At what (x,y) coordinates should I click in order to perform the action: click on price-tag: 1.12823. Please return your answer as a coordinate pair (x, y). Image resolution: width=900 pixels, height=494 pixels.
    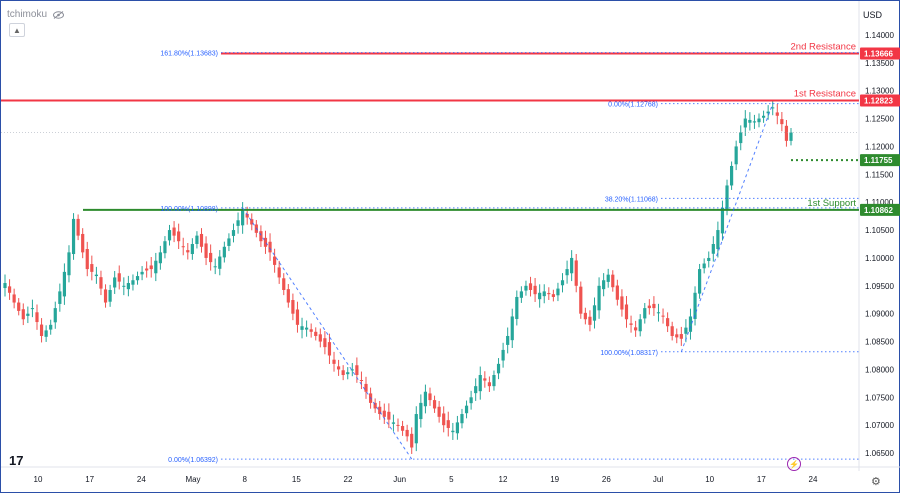
    Looking at the image, I should click on (878, 101).